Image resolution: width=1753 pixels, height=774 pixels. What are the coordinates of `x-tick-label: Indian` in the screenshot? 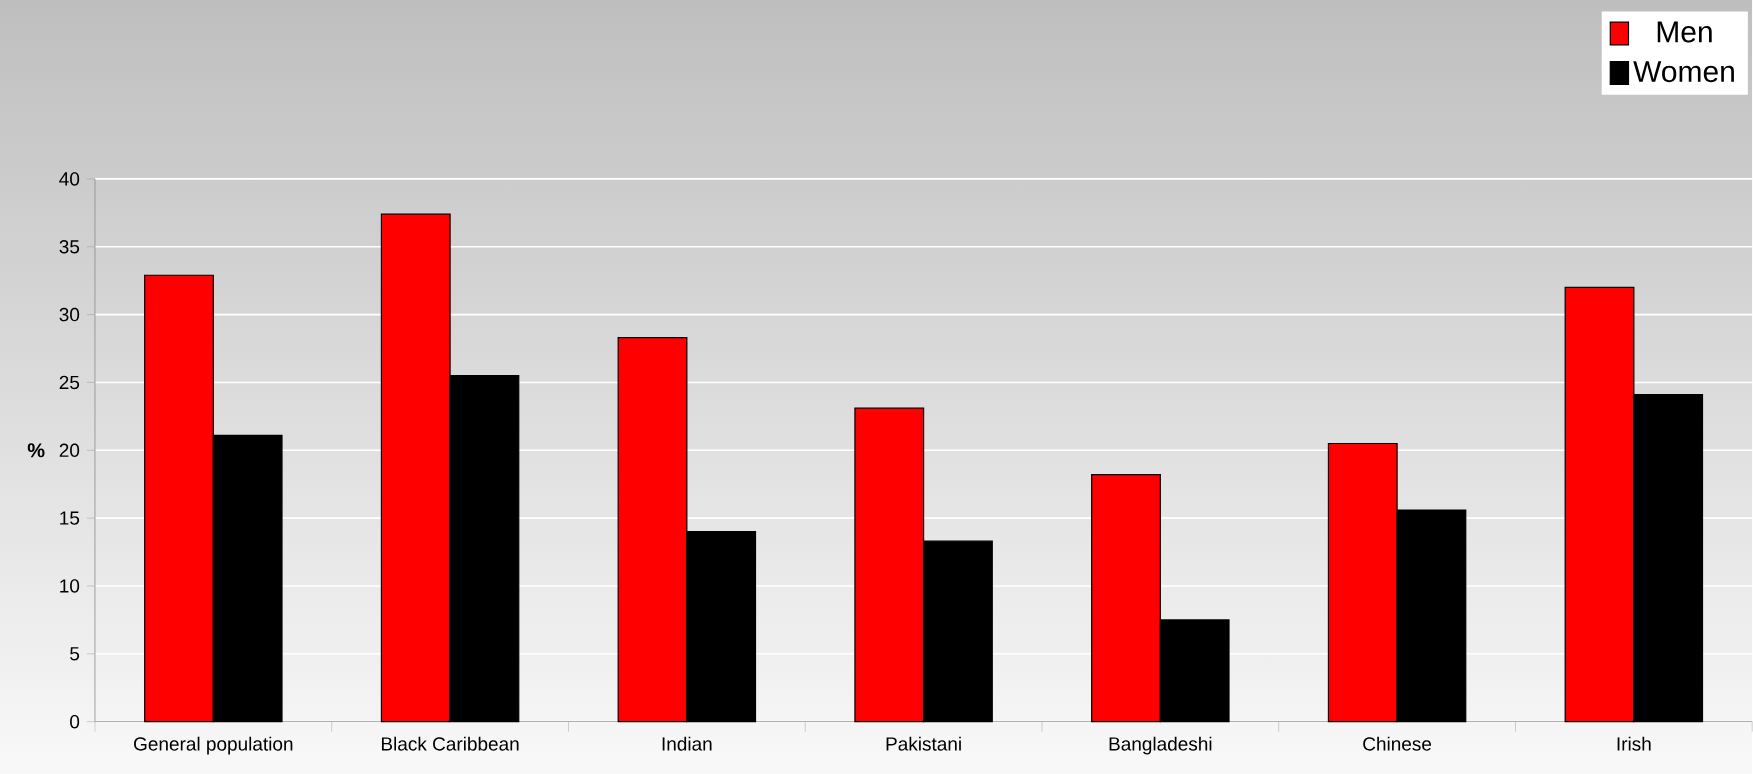 It's located at (687, 743).